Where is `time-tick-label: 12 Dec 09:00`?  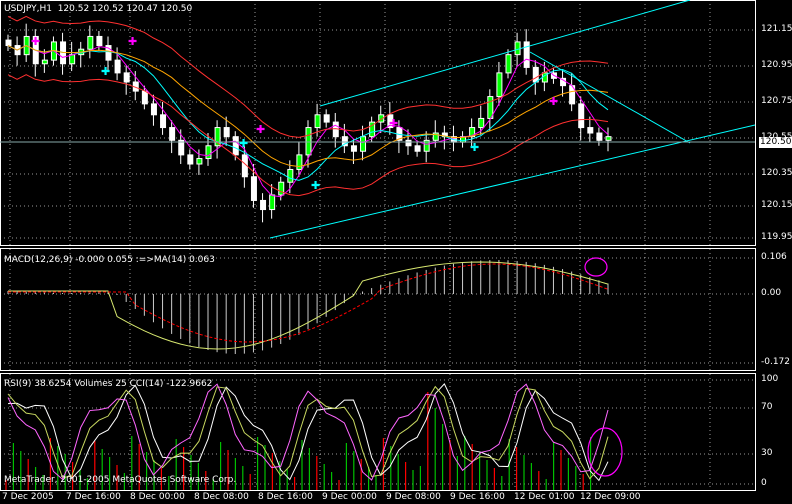 time-tick-label: 12 Dec 09:00 is located at coordinates (610, 497).